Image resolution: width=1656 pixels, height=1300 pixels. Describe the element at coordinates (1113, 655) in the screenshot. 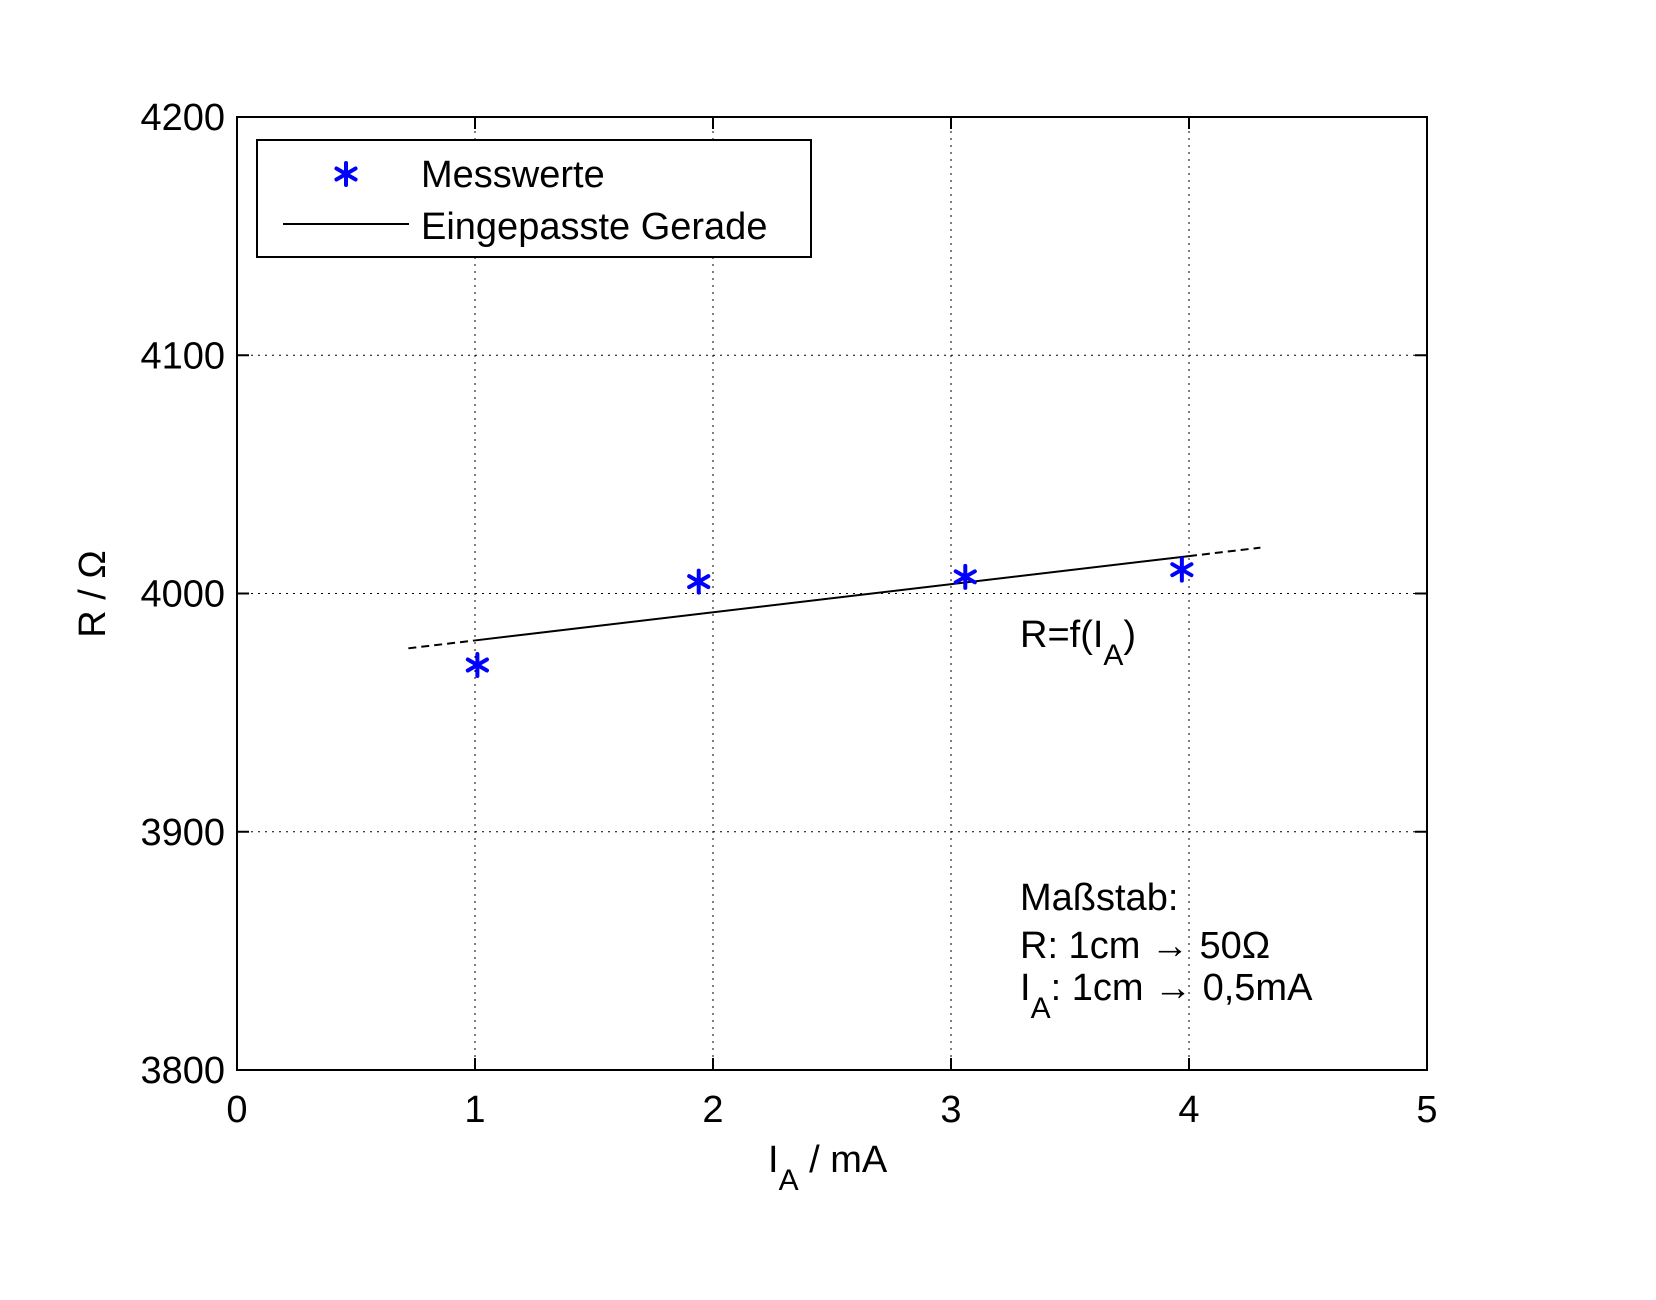

I see `function-annotation-sub: A` at that location.